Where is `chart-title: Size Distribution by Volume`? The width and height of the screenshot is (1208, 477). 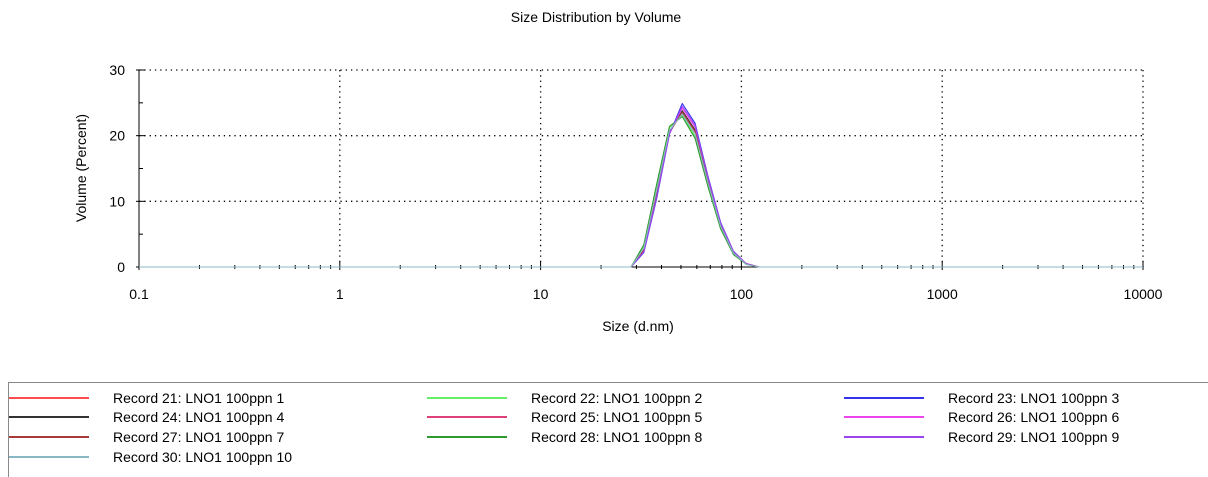 chart-title: Size Distribution by Volume is located at coordinates (596, 17).